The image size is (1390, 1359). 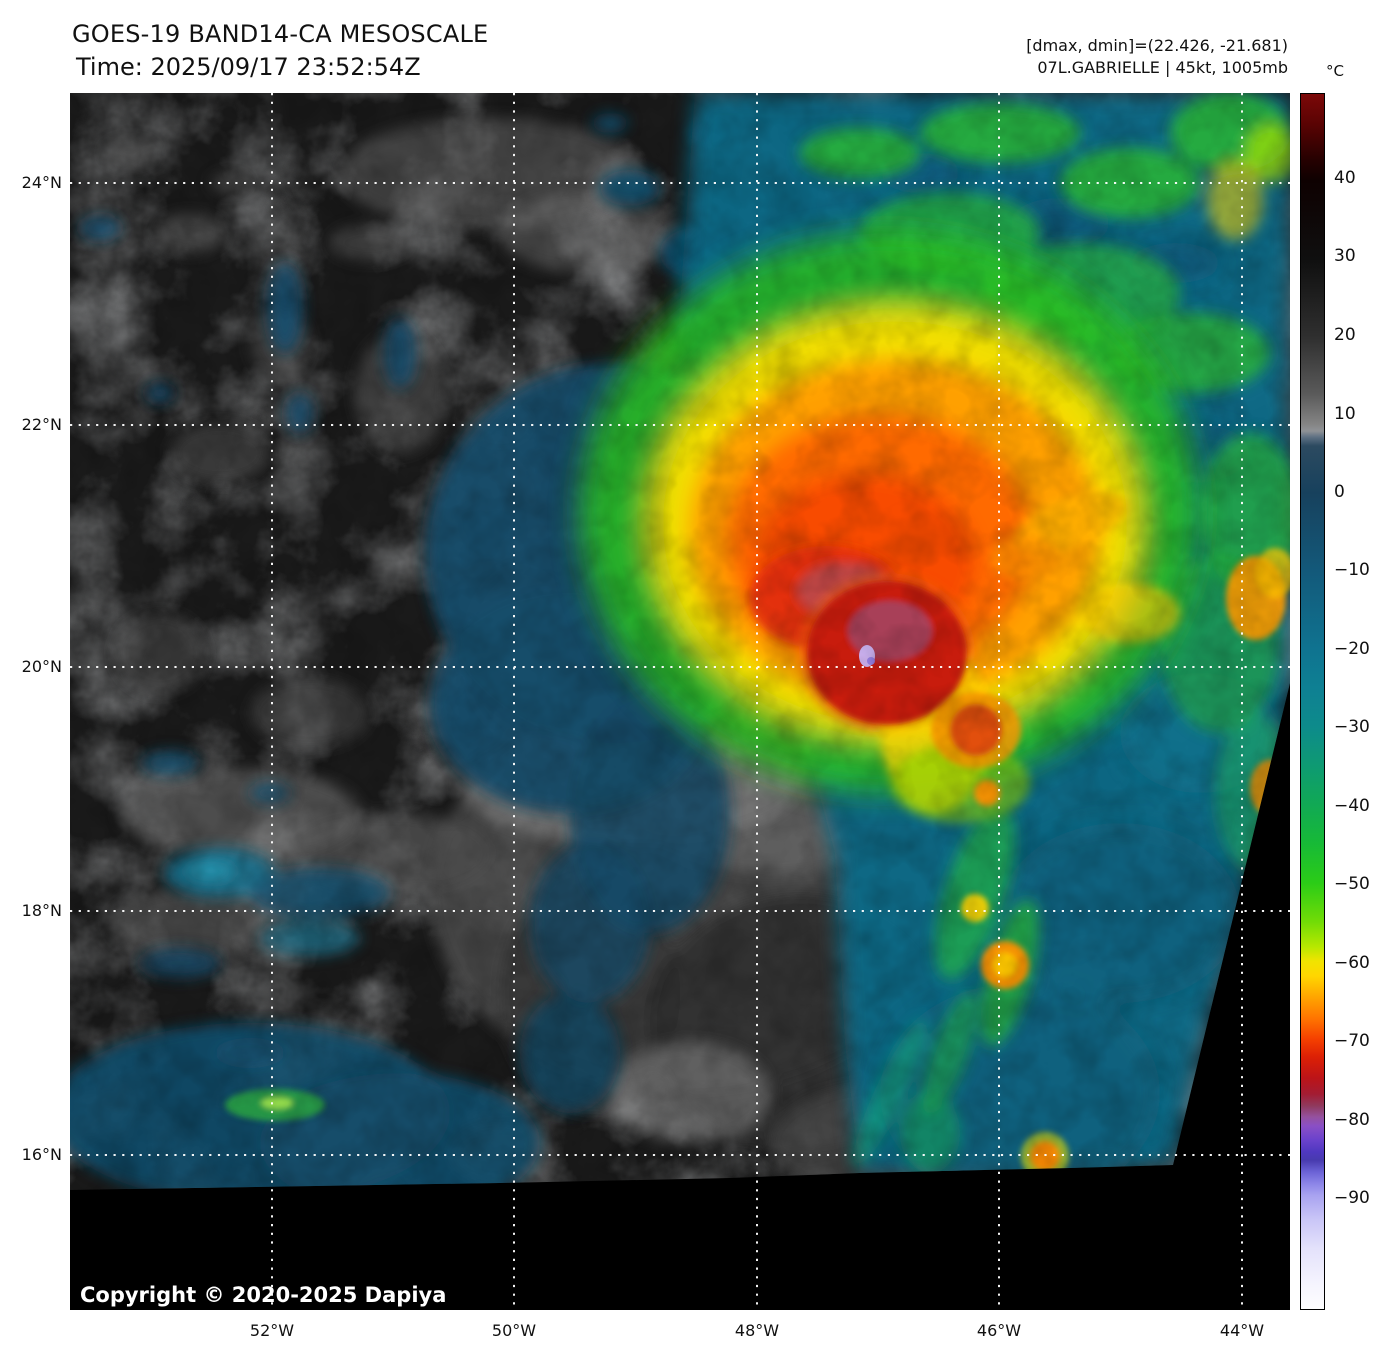 I want to click on lat-tick-22n: 22°N, so click(x=41, y=424).